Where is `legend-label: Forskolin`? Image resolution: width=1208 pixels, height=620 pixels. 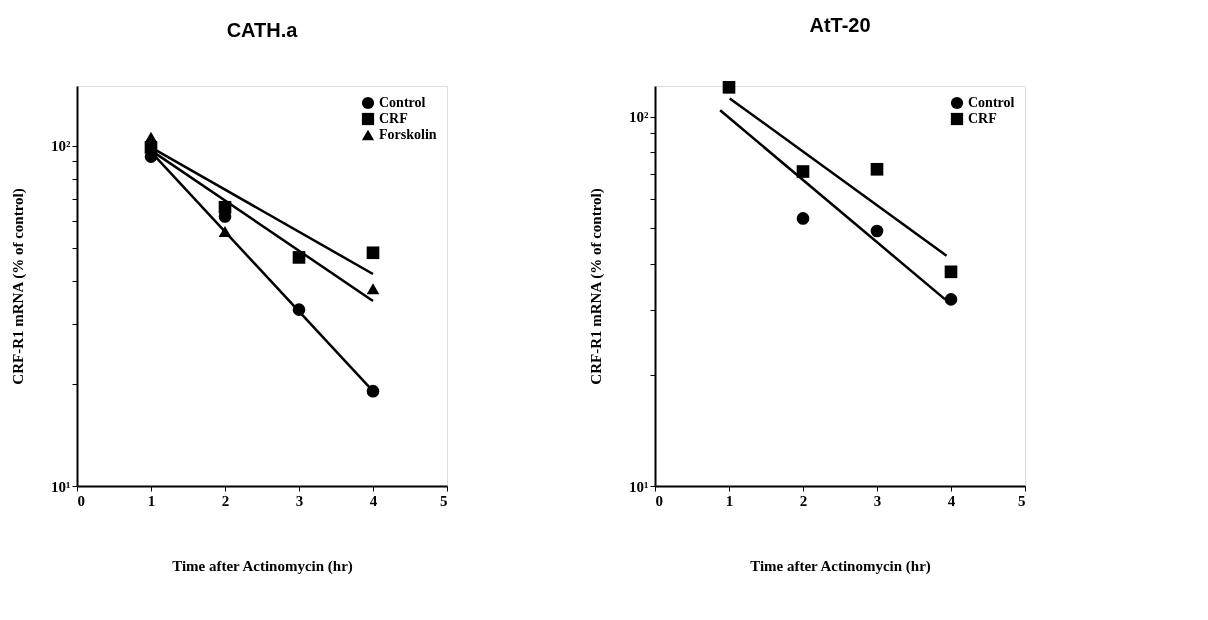
legend-label: Forskolin is located at coordinates (408, 134).